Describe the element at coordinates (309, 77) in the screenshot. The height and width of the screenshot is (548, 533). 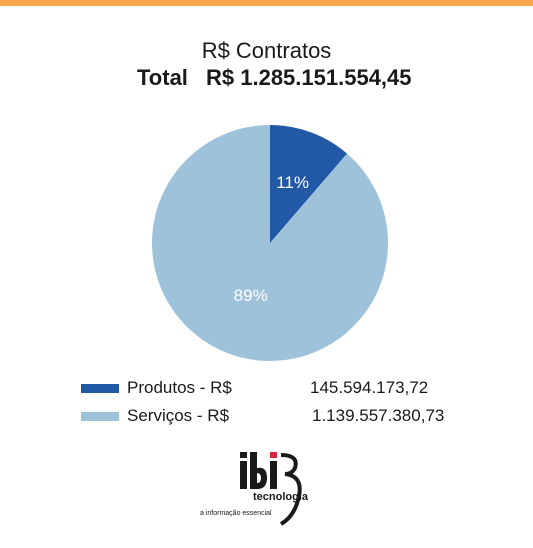
I see `total-value: R$ 1.285.151.554,45` at that location.